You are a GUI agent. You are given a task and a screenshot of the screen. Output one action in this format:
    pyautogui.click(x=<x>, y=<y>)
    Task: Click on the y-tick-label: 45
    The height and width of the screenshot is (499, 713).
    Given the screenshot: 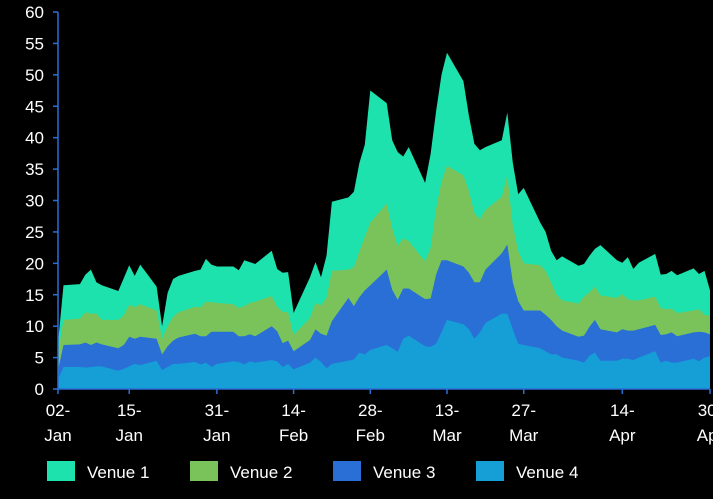 What is the action you would take?
    pyautogui.click(x=34, y=106)
    